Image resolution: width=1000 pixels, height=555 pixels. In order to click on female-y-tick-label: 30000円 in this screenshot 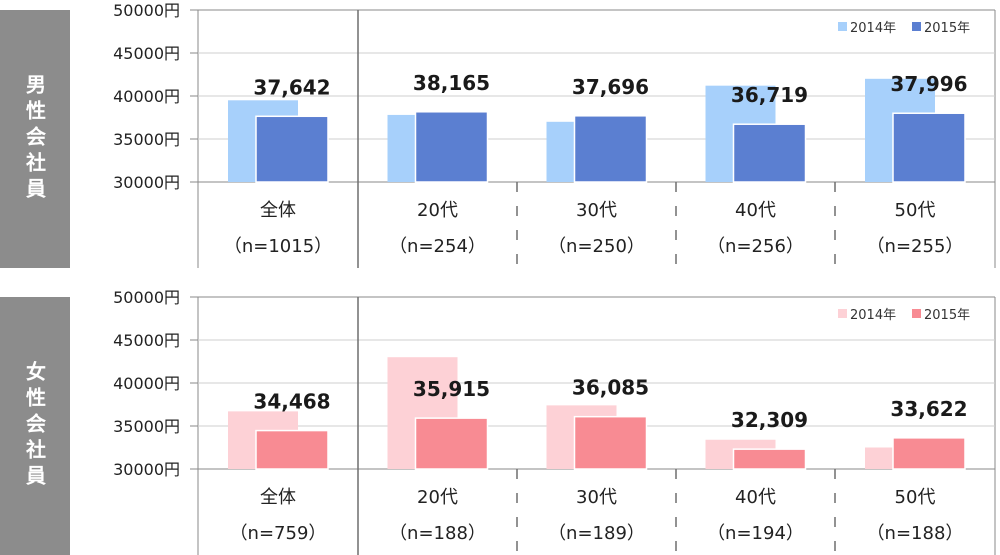, I will do `click(146, 469)`.